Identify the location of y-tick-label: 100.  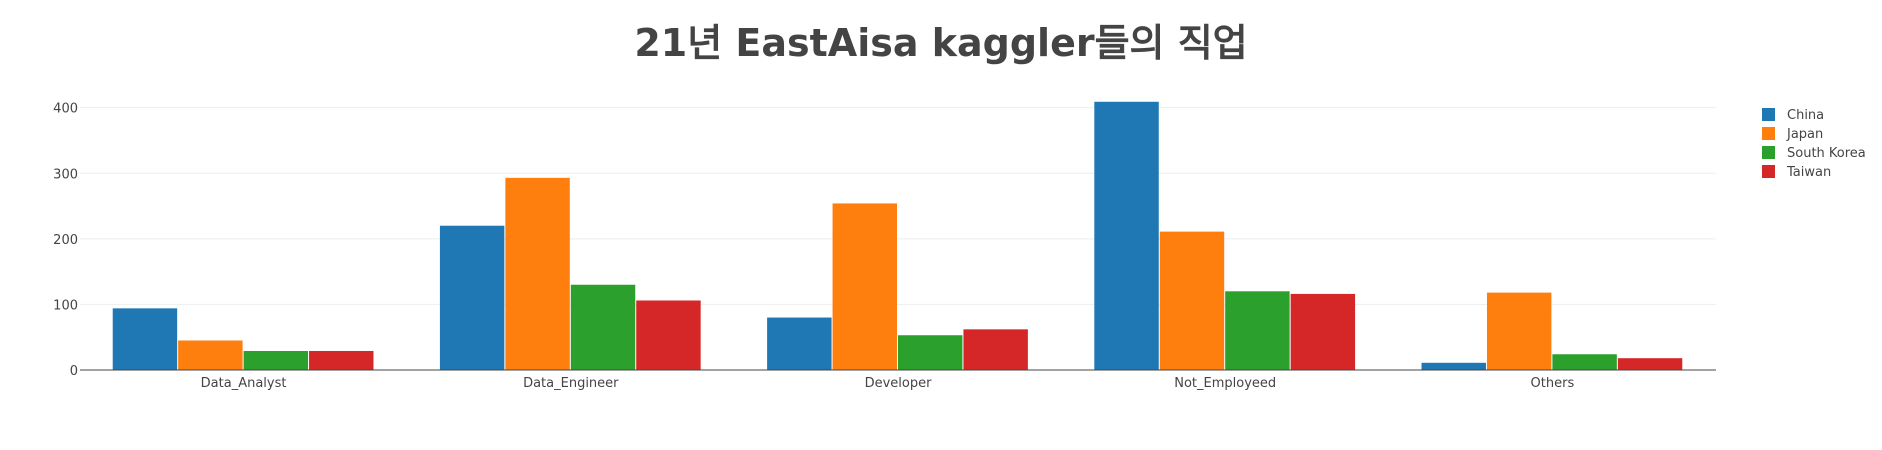
(65, 305).